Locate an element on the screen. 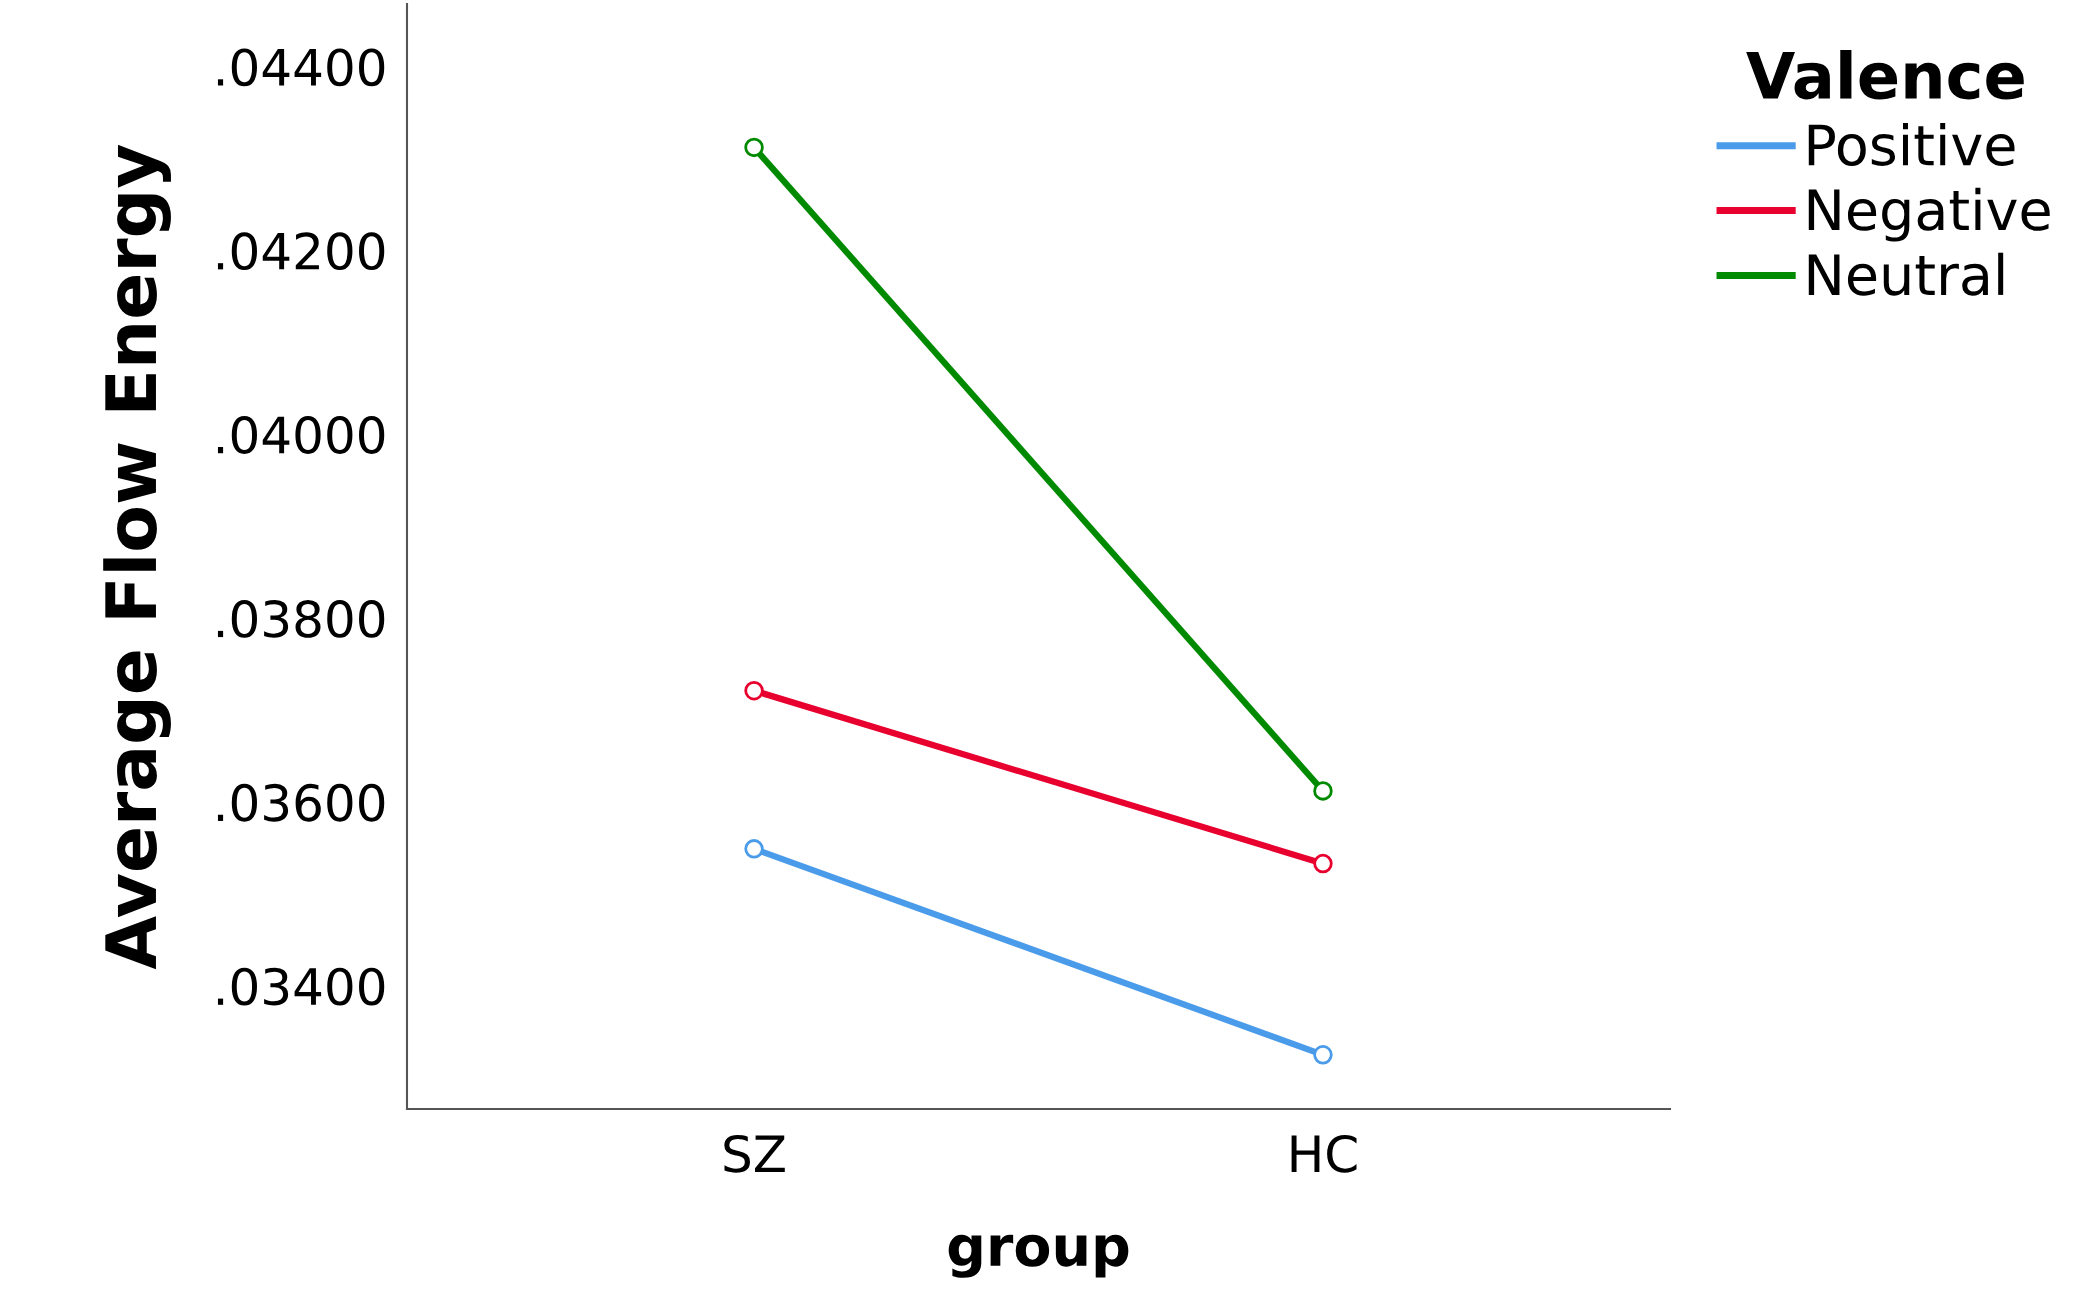  legend-label: Neutral is located at coordinates (1906, 274).